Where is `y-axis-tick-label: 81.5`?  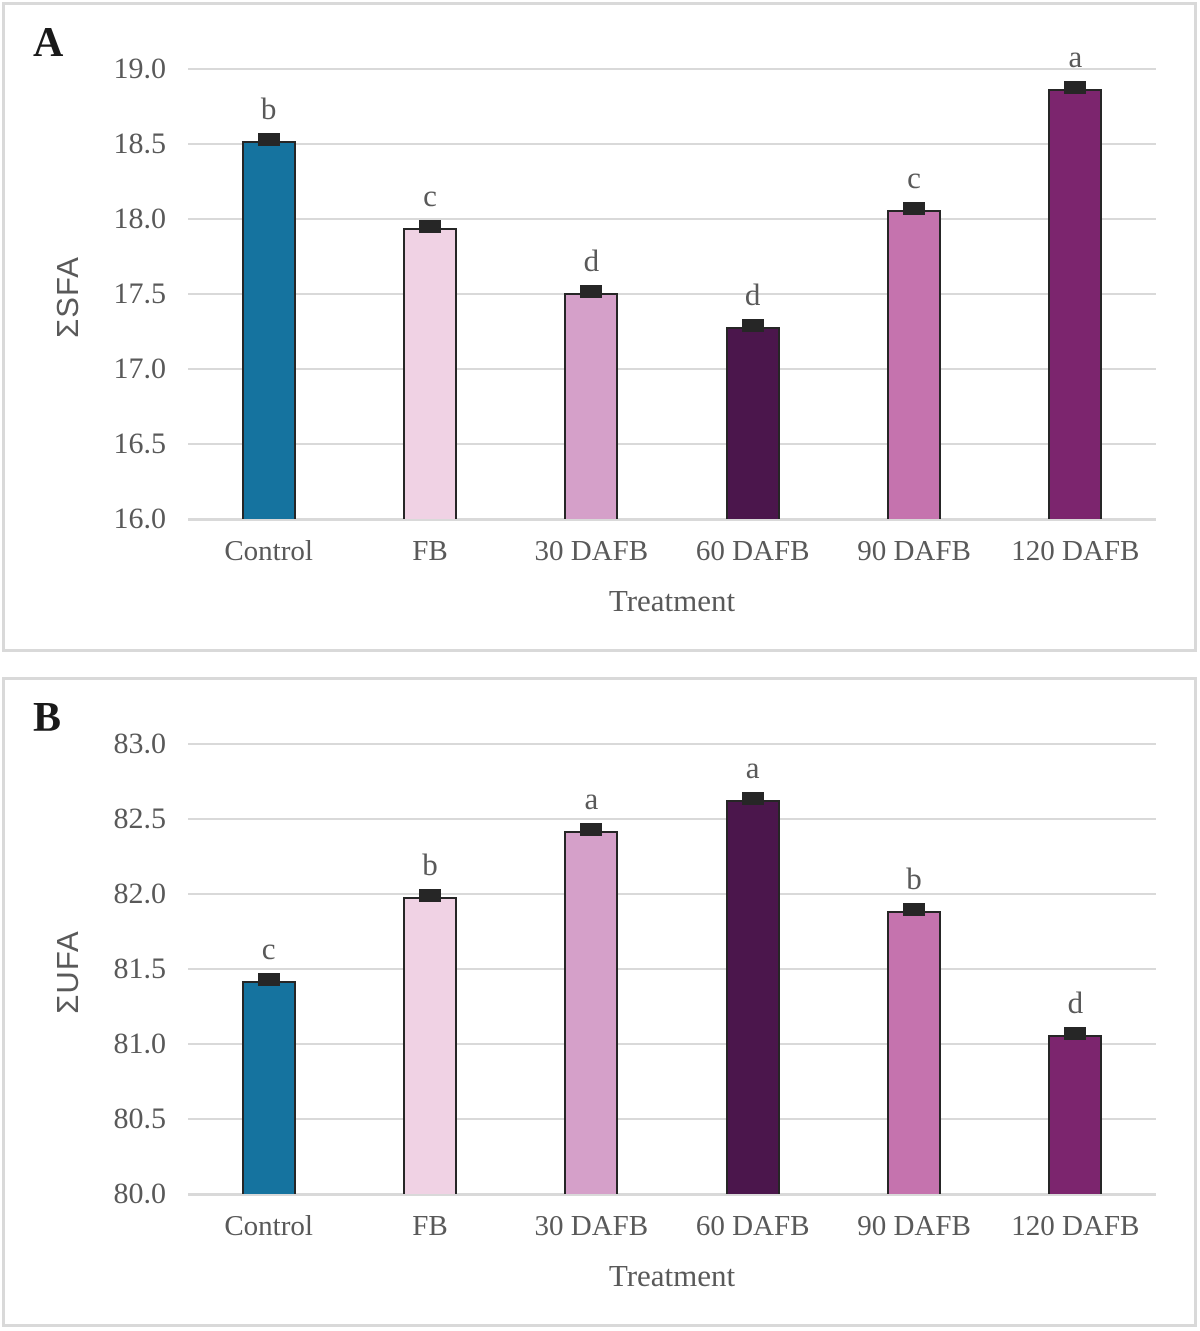
y-axis-tick-label: 81.5 is located at coordinates (140, 968).